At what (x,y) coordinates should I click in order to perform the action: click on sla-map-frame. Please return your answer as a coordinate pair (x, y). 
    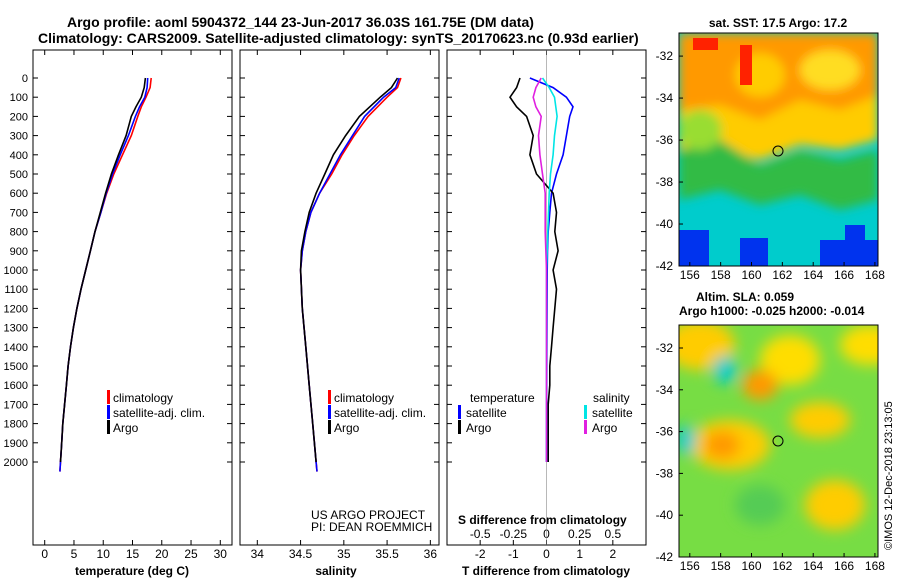
    Looking at the image, I should click on (778, 441).